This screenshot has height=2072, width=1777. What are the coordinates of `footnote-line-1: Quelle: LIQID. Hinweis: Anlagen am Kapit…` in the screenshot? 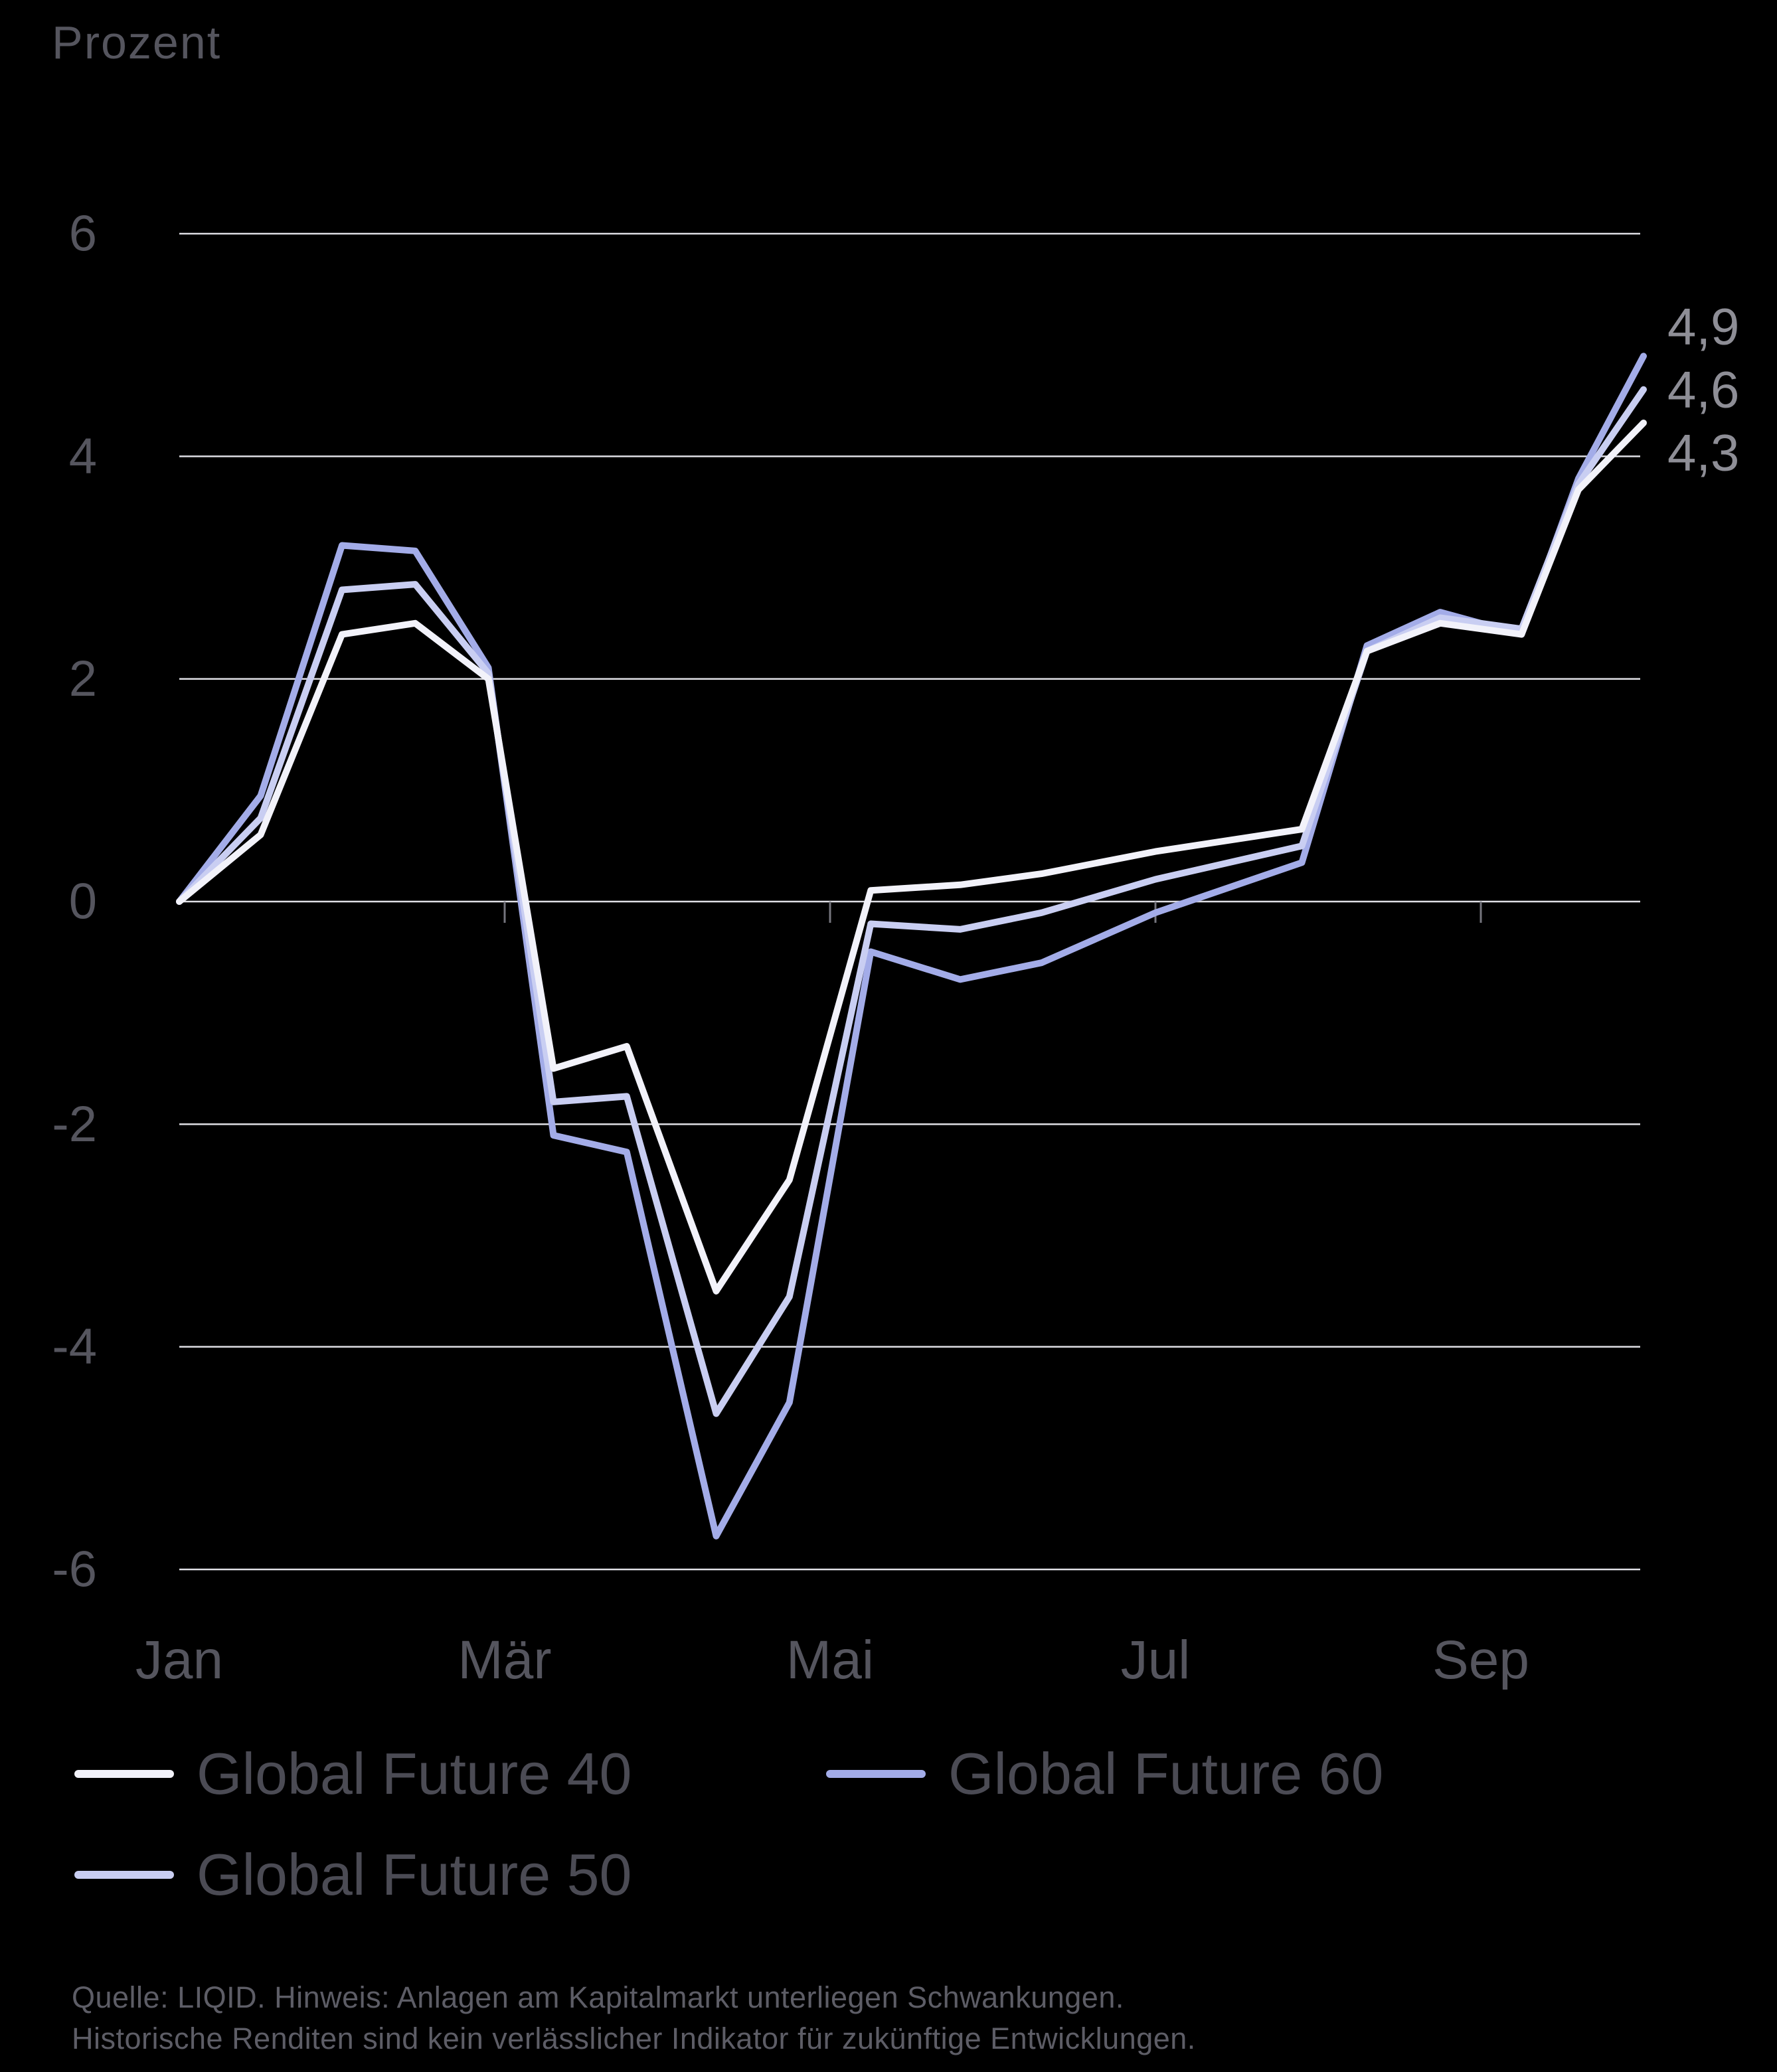 It's located at (598, 1997).